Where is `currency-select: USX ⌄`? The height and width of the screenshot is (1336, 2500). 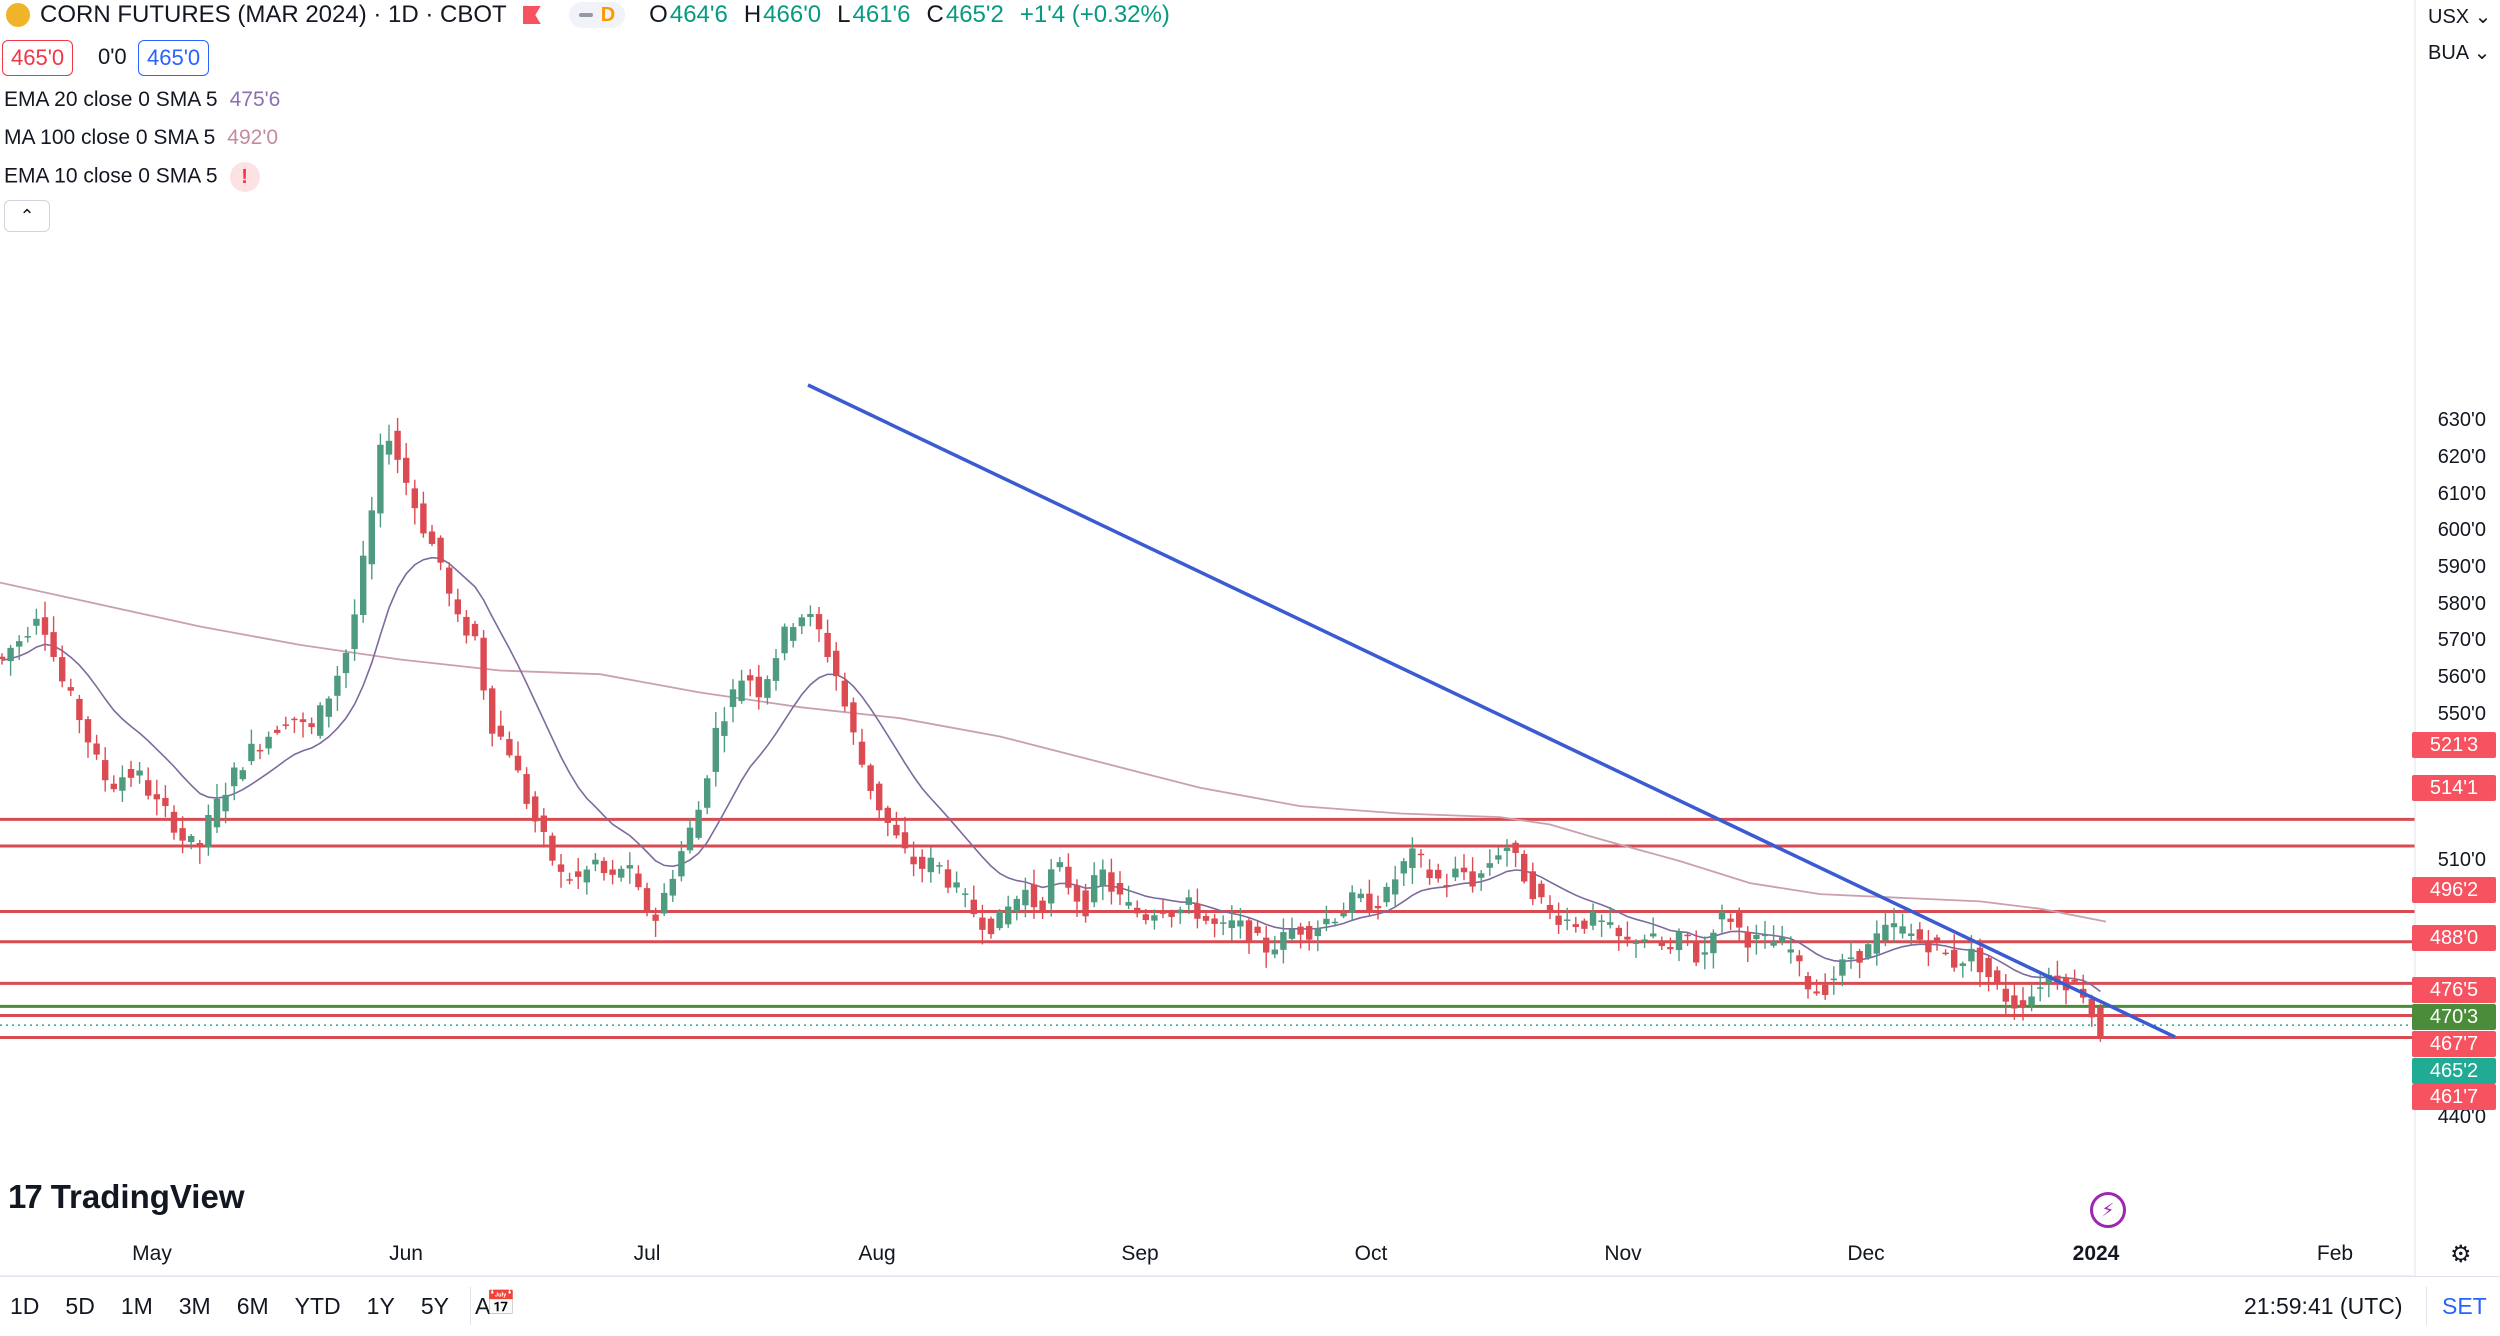
currency-select: USX ⌄ is located at coordinates (2460, 17).